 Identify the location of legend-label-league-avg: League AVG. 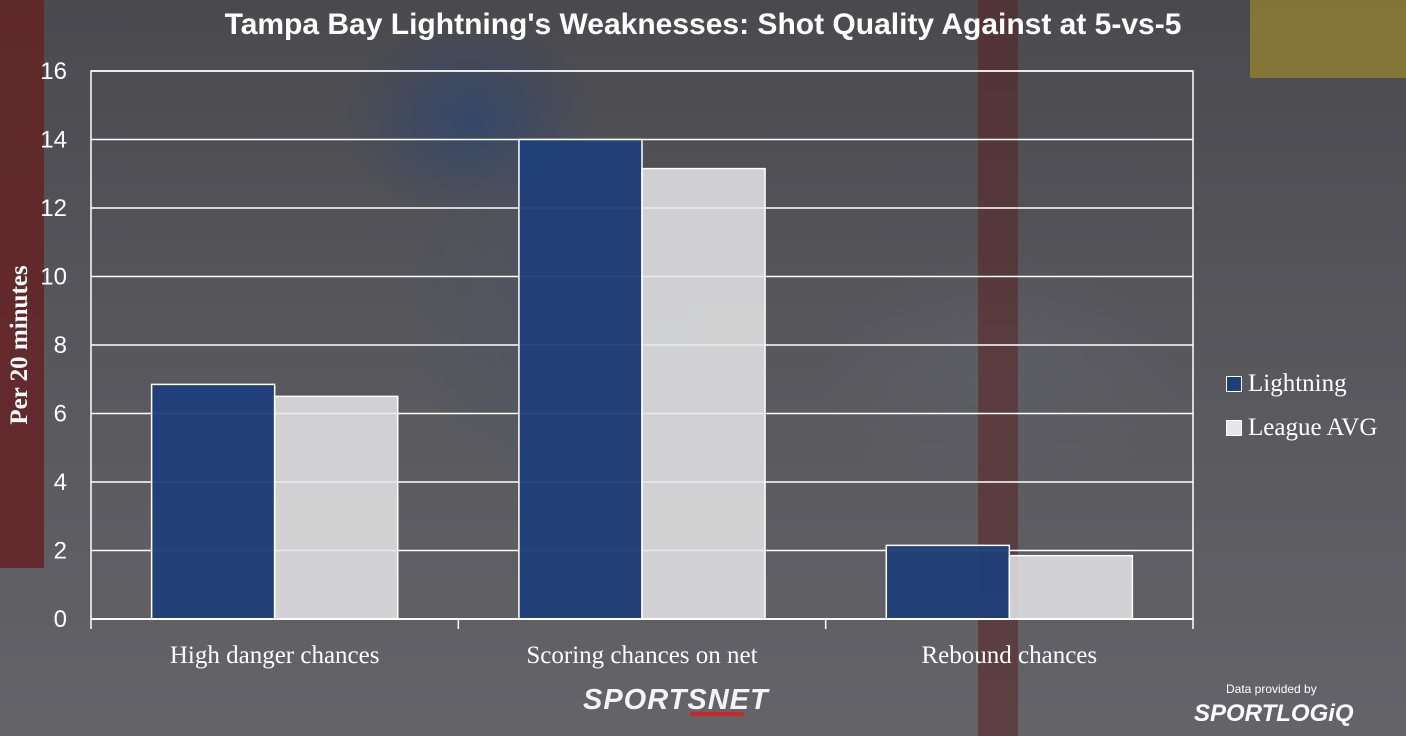
(1313, 427).